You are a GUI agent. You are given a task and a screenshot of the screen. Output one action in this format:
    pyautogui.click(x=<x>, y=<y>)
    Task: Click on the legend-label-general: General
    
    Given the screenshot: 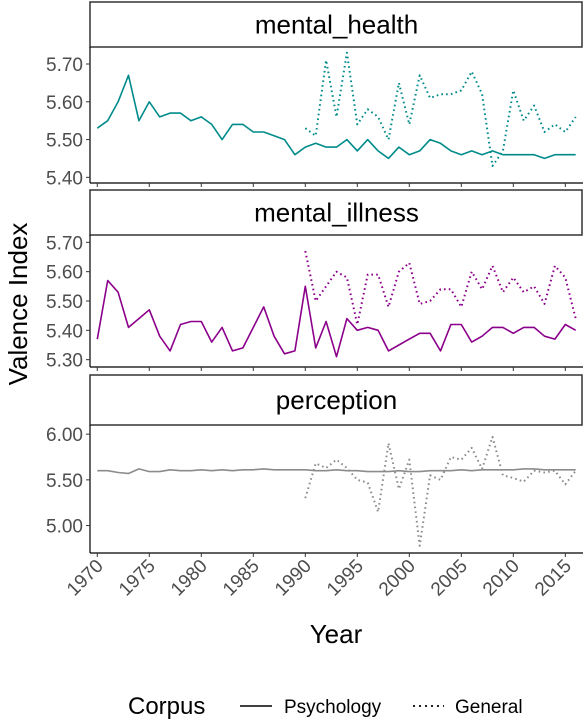 What is the action you would take?
    pyautogui.click(x=489, y=707)
    